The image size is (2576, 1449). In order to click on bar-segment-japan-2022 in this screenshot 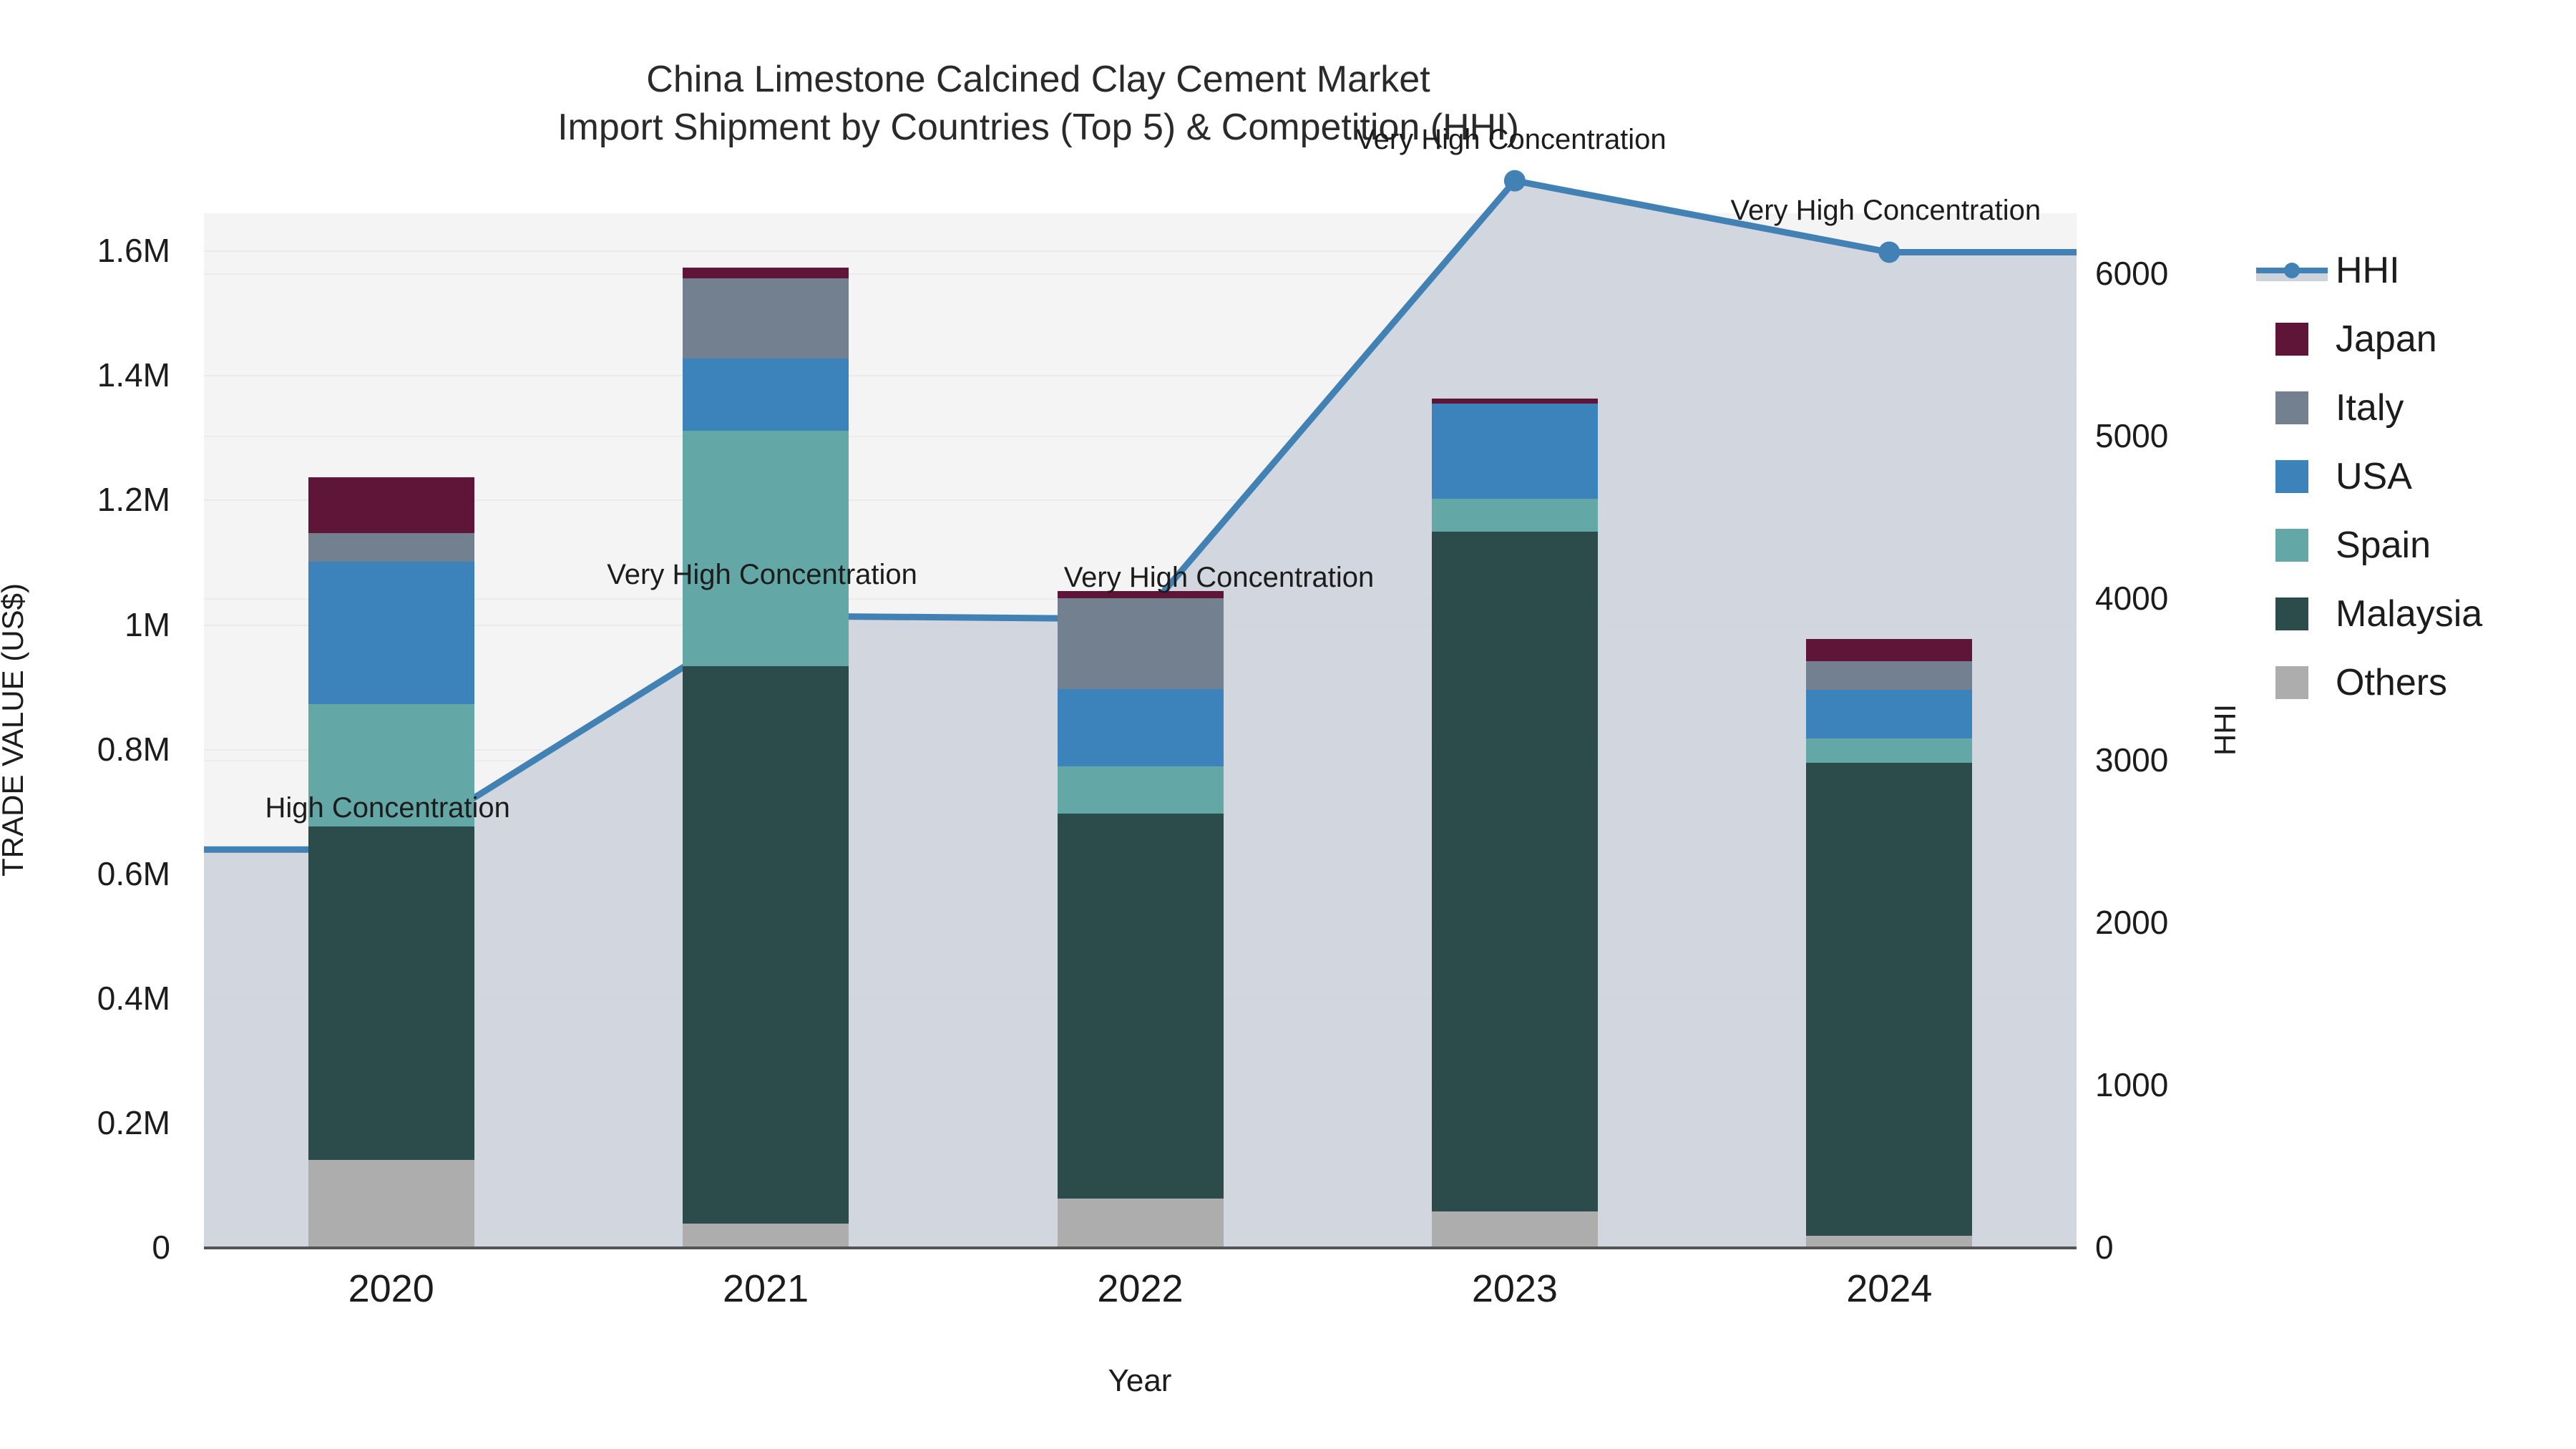, I will do `click(1140, 594)`.